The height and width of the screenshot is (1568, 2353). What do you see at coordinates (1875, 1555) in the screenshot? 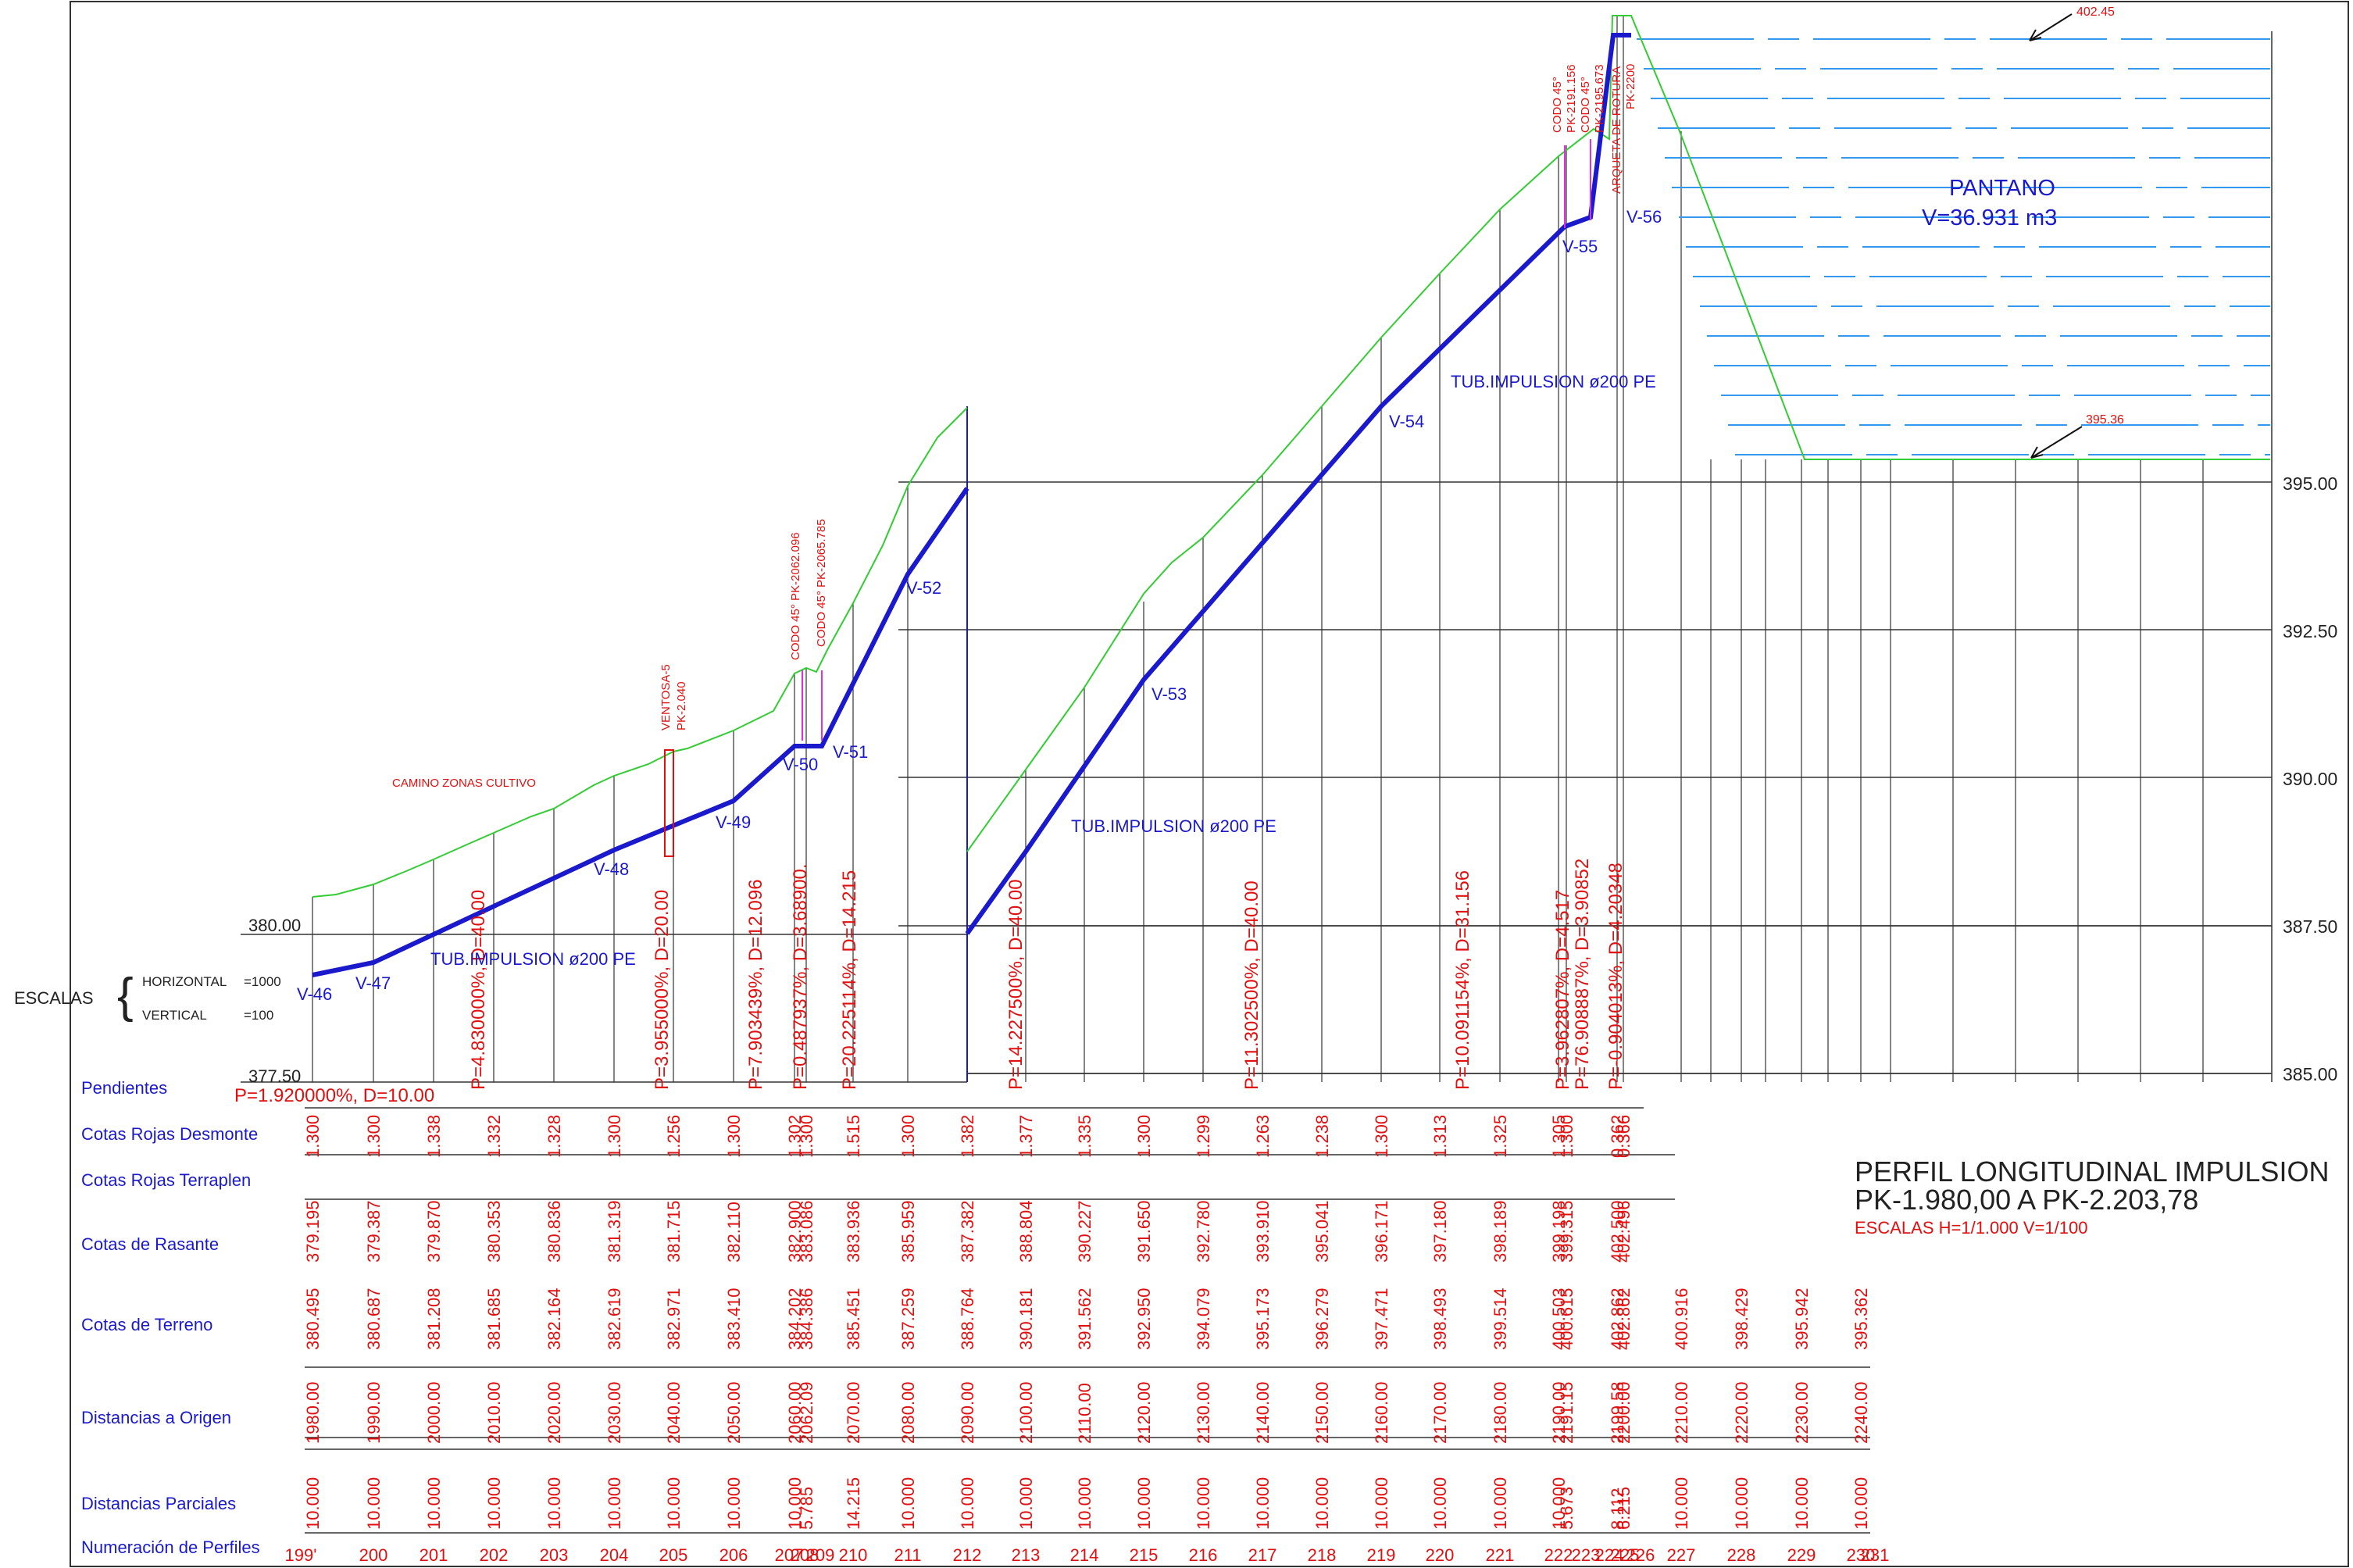
I see `perfil-number: 231` at bounding box center [1875, 1555].